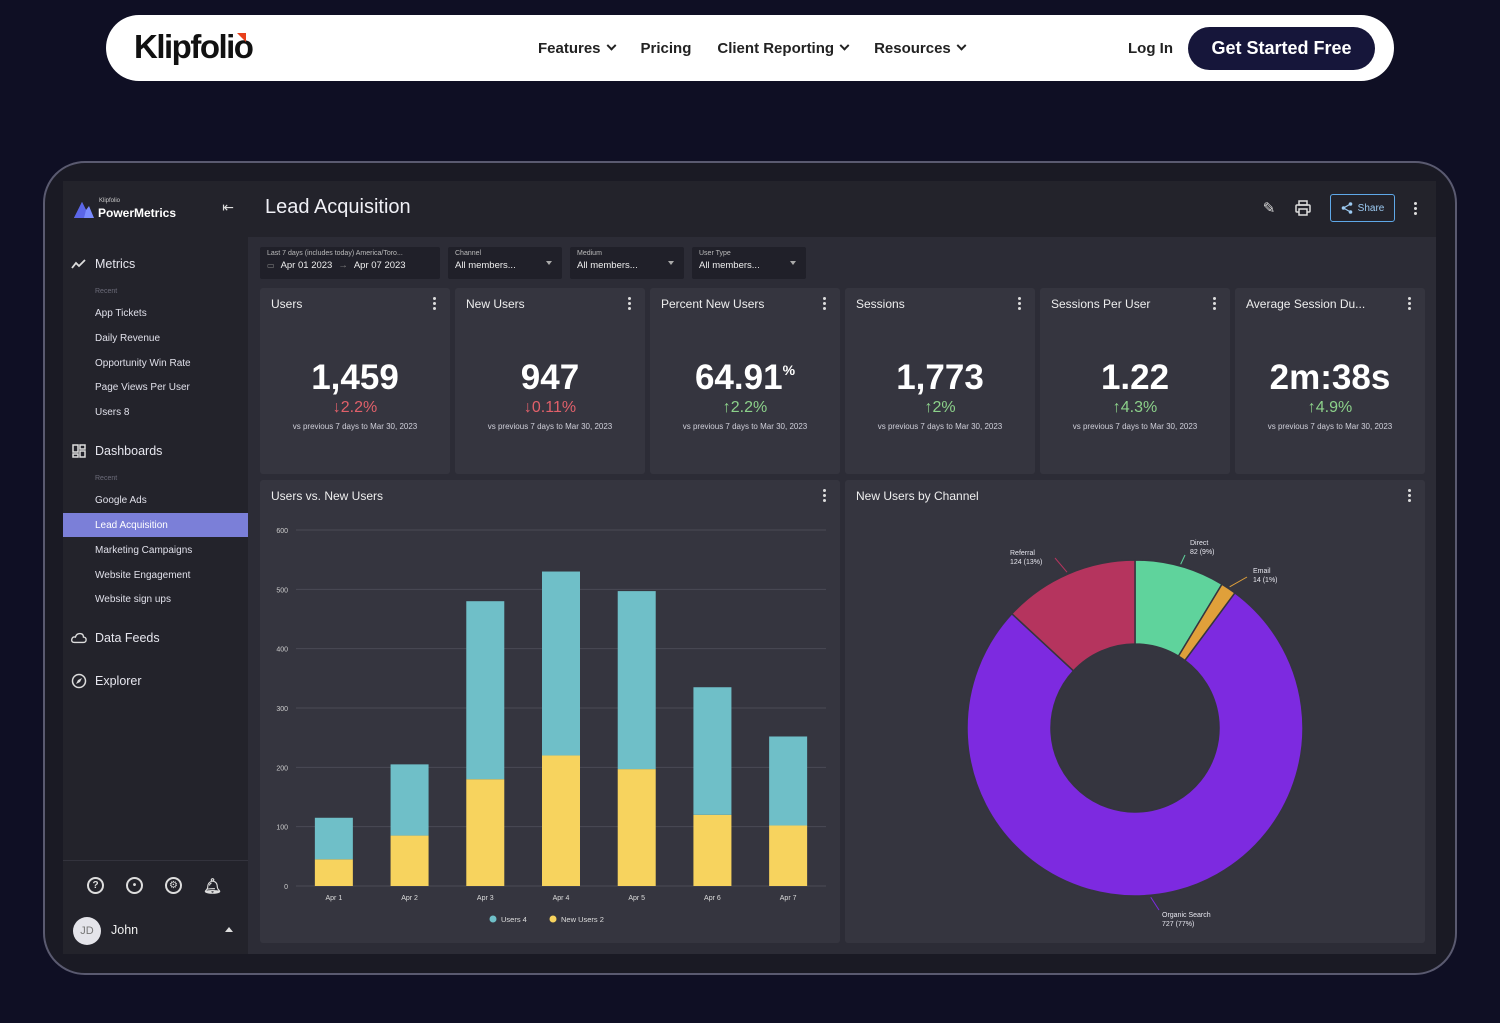  I want to click on kpi-change: ↑2.2%, so click(745, 408).